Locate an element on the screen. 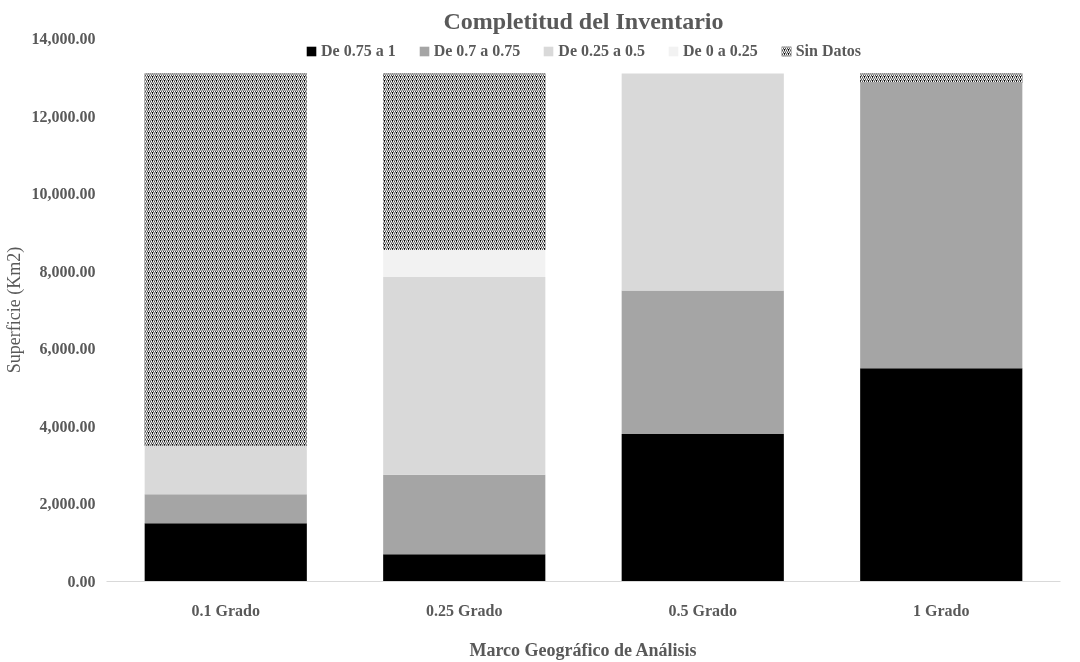  legend-label: De 0.75 a 1 is located at coordinates (358, 51).